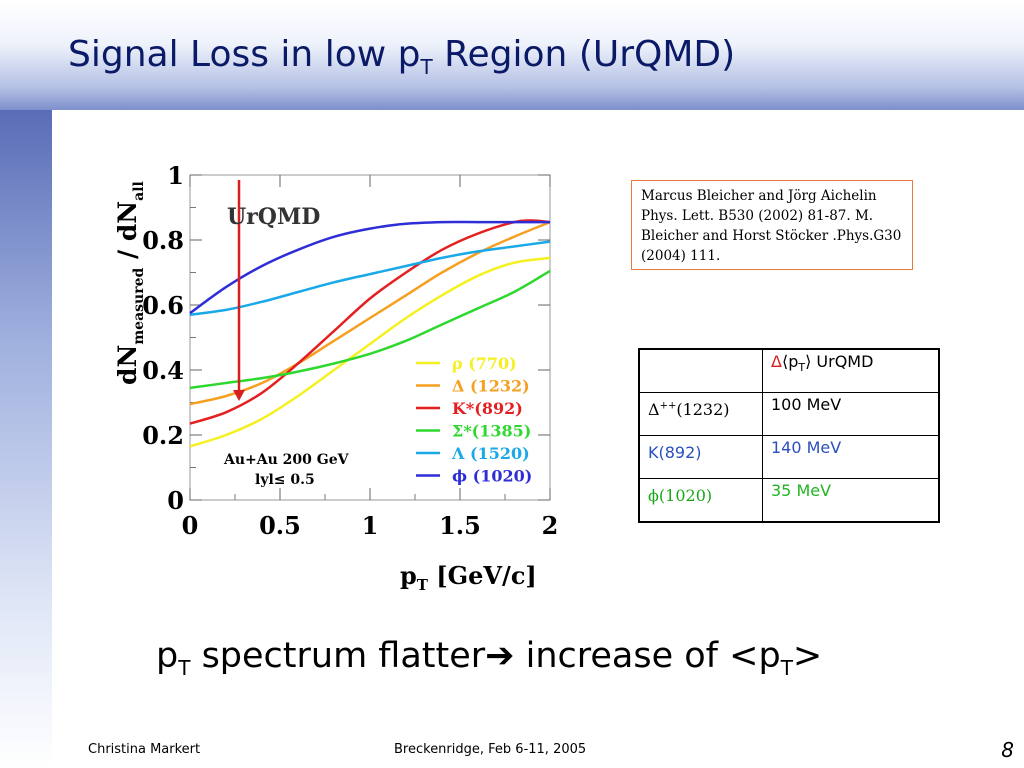 This screenshot has height=768, width=1024. I want to click on legend-label: K*(892), so click(487, 408).